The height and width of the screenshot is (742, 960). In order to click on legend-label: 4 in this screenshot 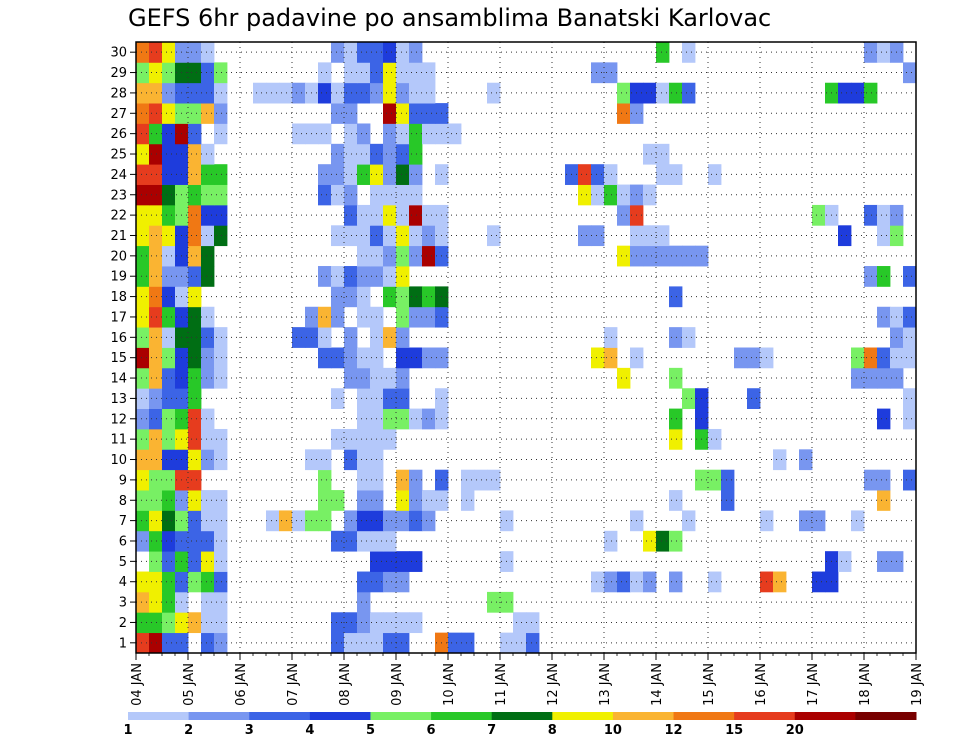, I will do `click(309, 730)`.